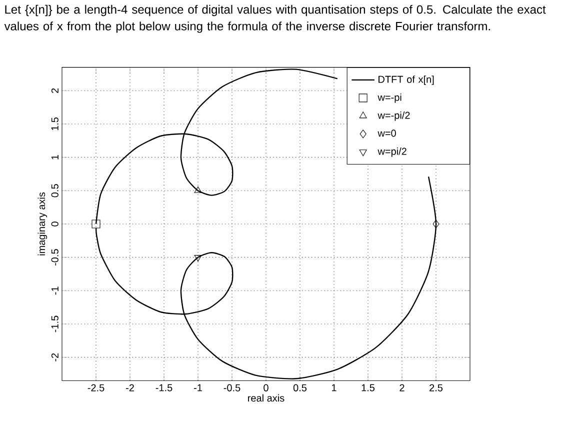  Describe the element at coordinates (387, 133) in the screenshot. I see `legend-label: w=0` at that location.